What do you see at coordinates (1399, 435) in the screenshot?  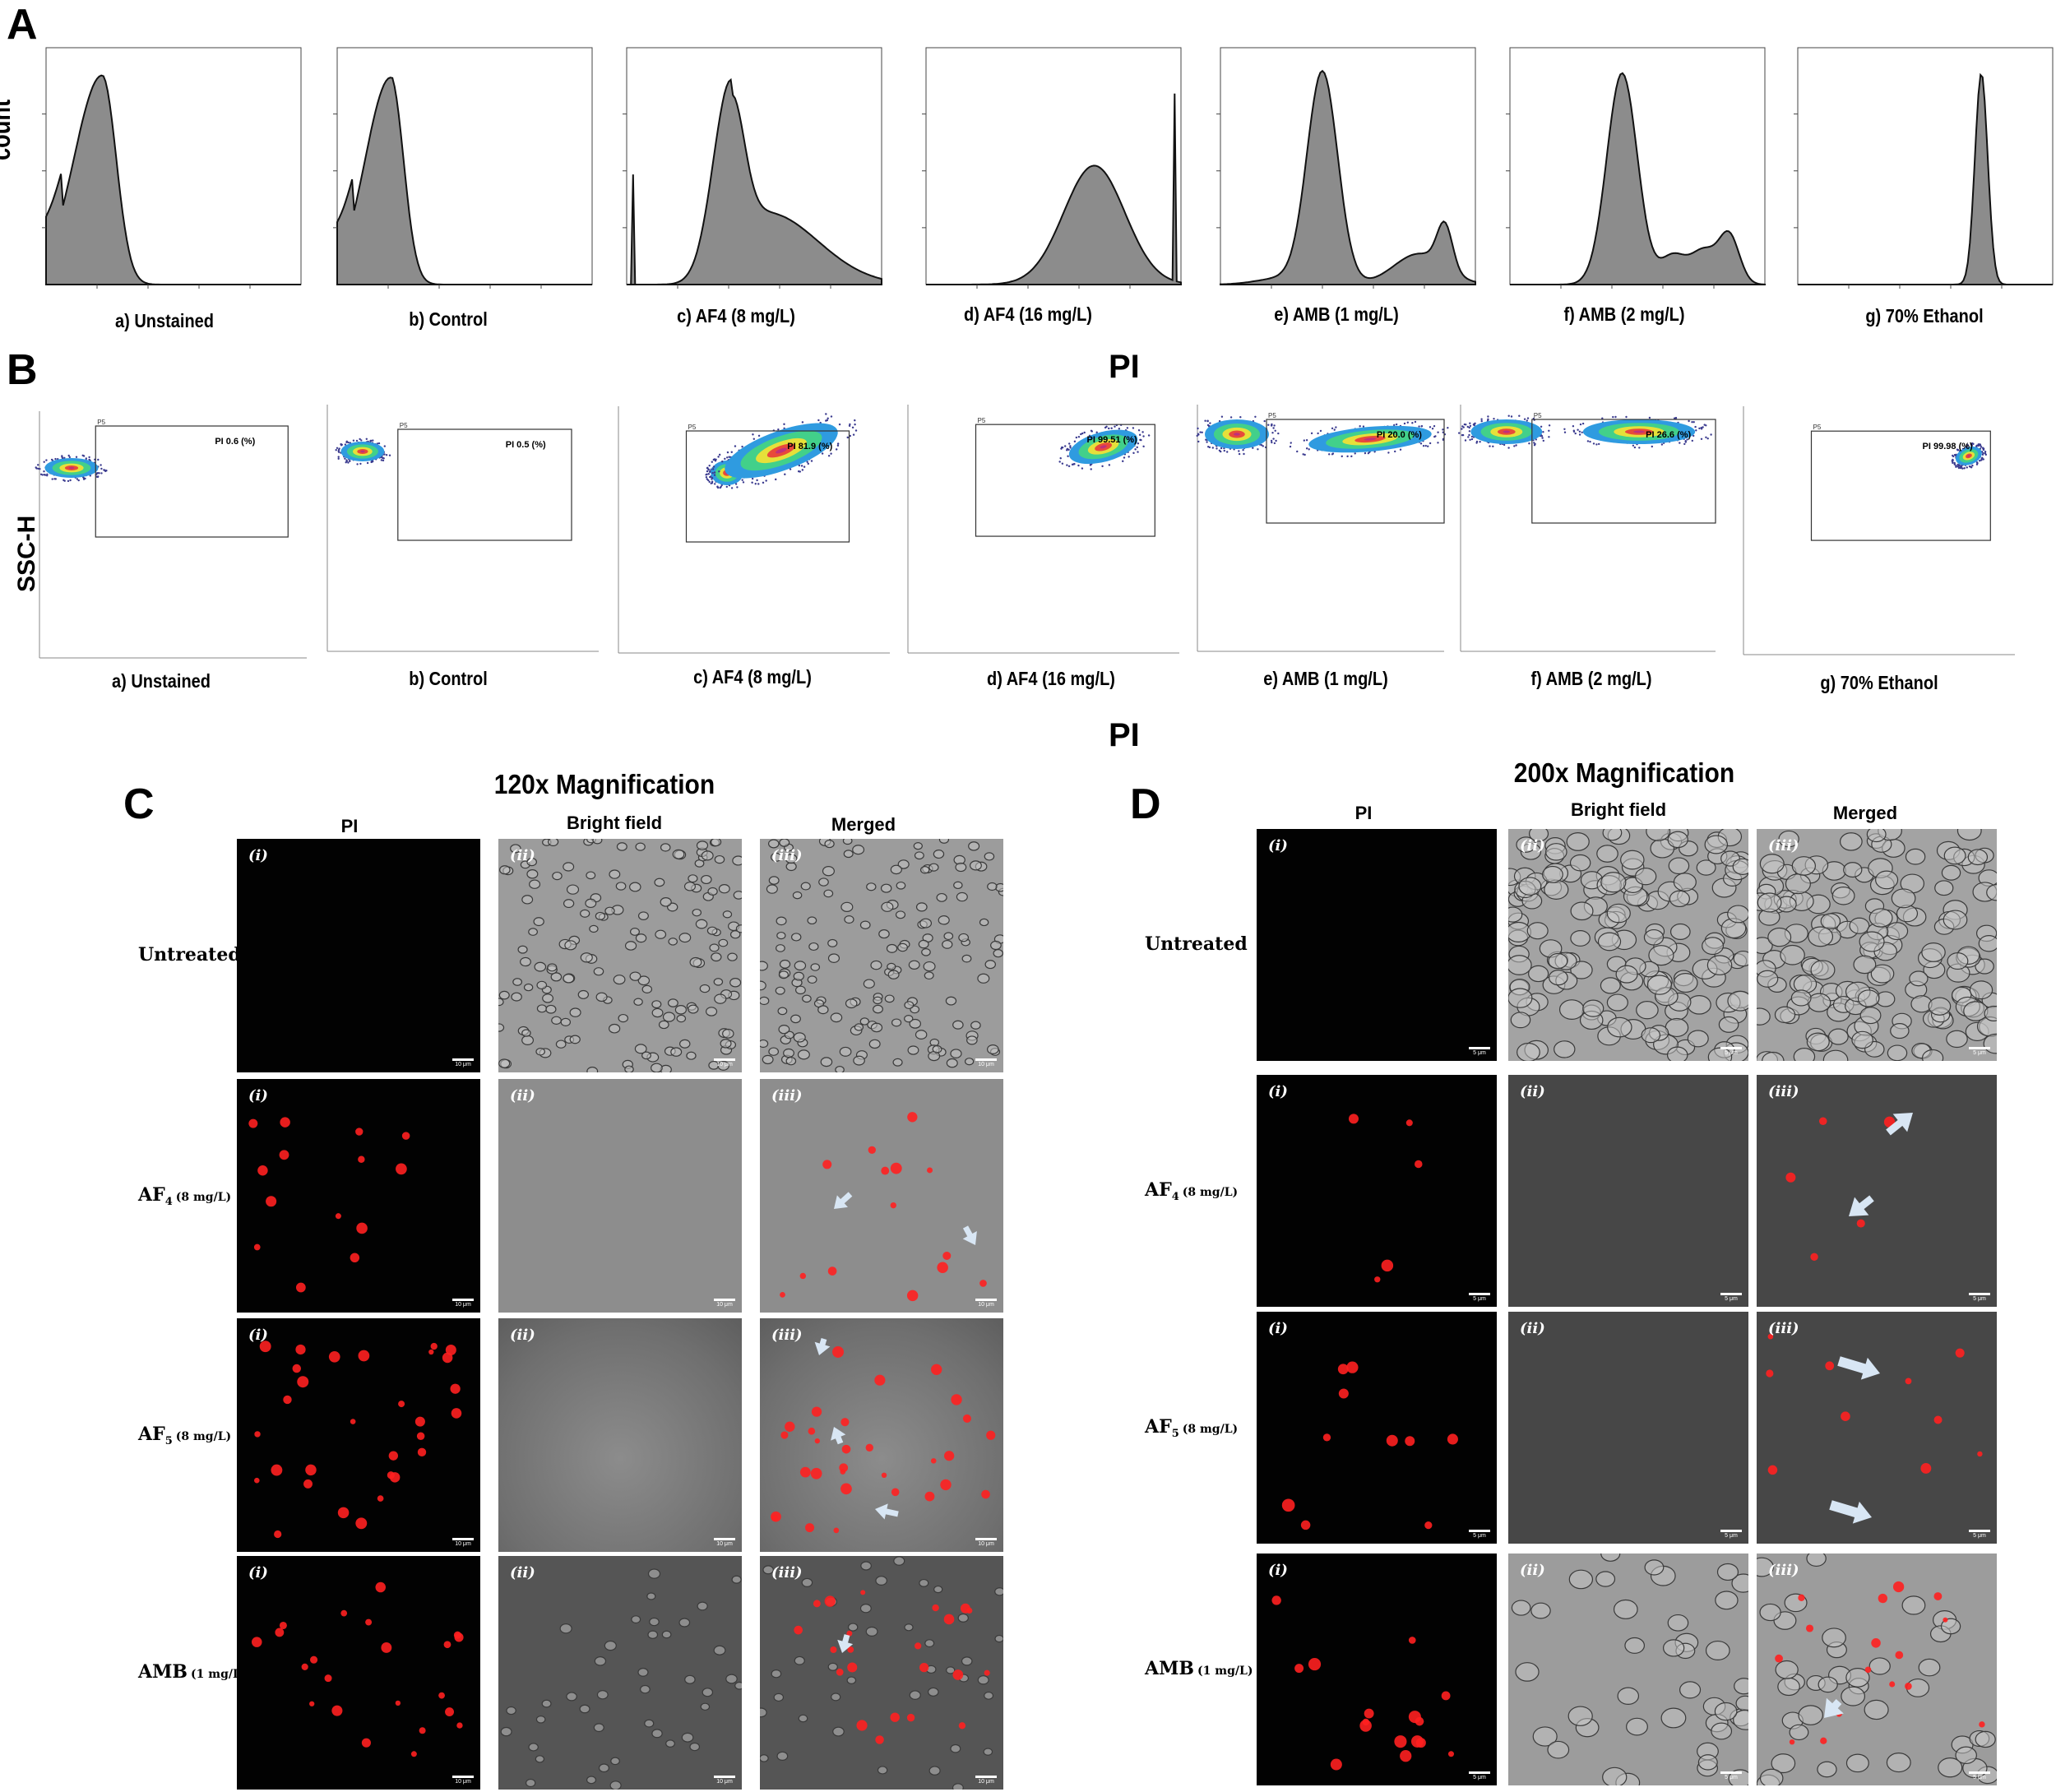 I see `gate-label: PI 20.0 (%)` at bounding box center [1399, 435].